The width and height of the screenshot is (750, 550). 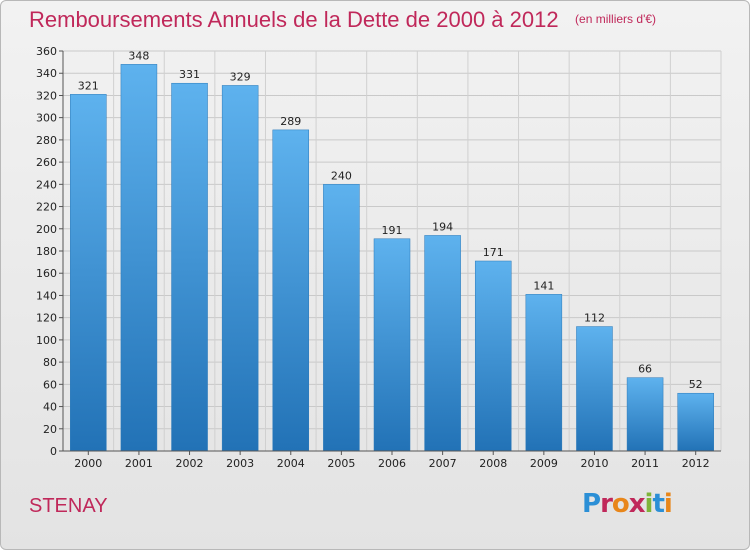 What do you see at coordinates (46, 118) in the screenshot?
I see `y-tick-label: 300` at bounding box center [46, 118].